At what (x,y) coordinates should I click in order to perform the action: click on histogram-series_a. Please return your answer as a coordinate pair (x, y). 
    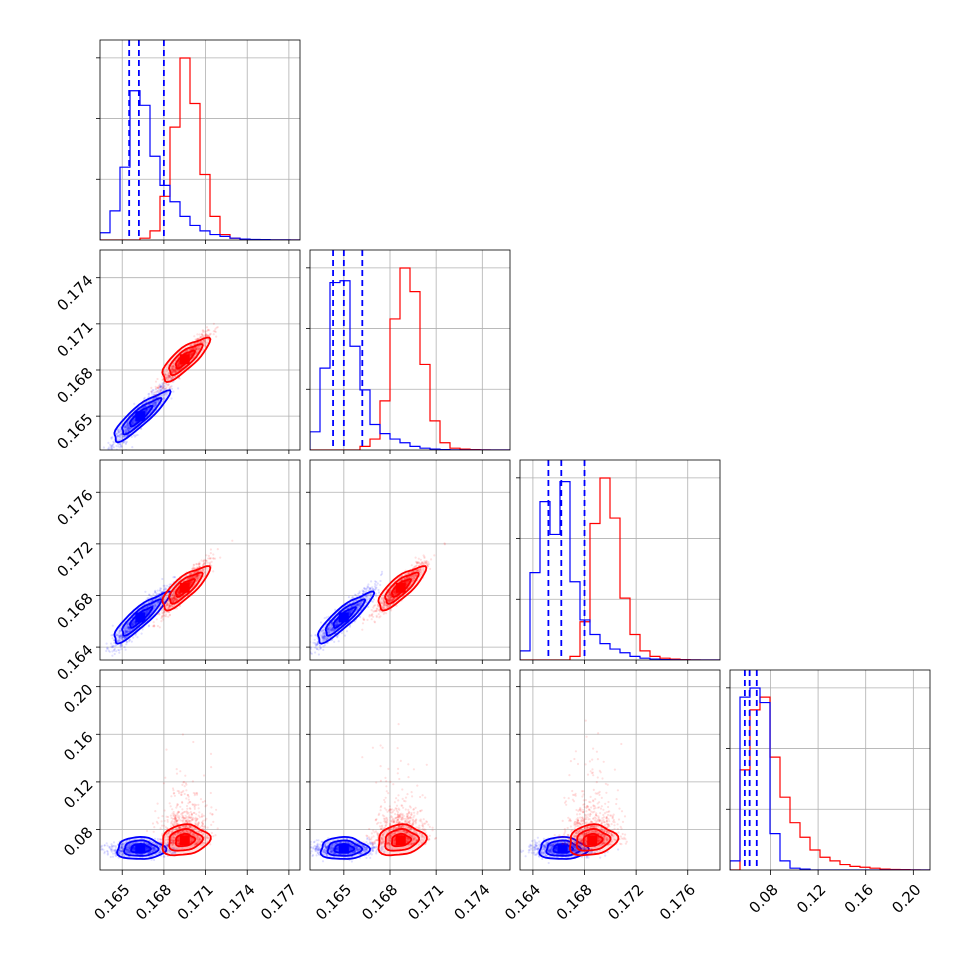
    Looking at the image, I should click on (830, 779).